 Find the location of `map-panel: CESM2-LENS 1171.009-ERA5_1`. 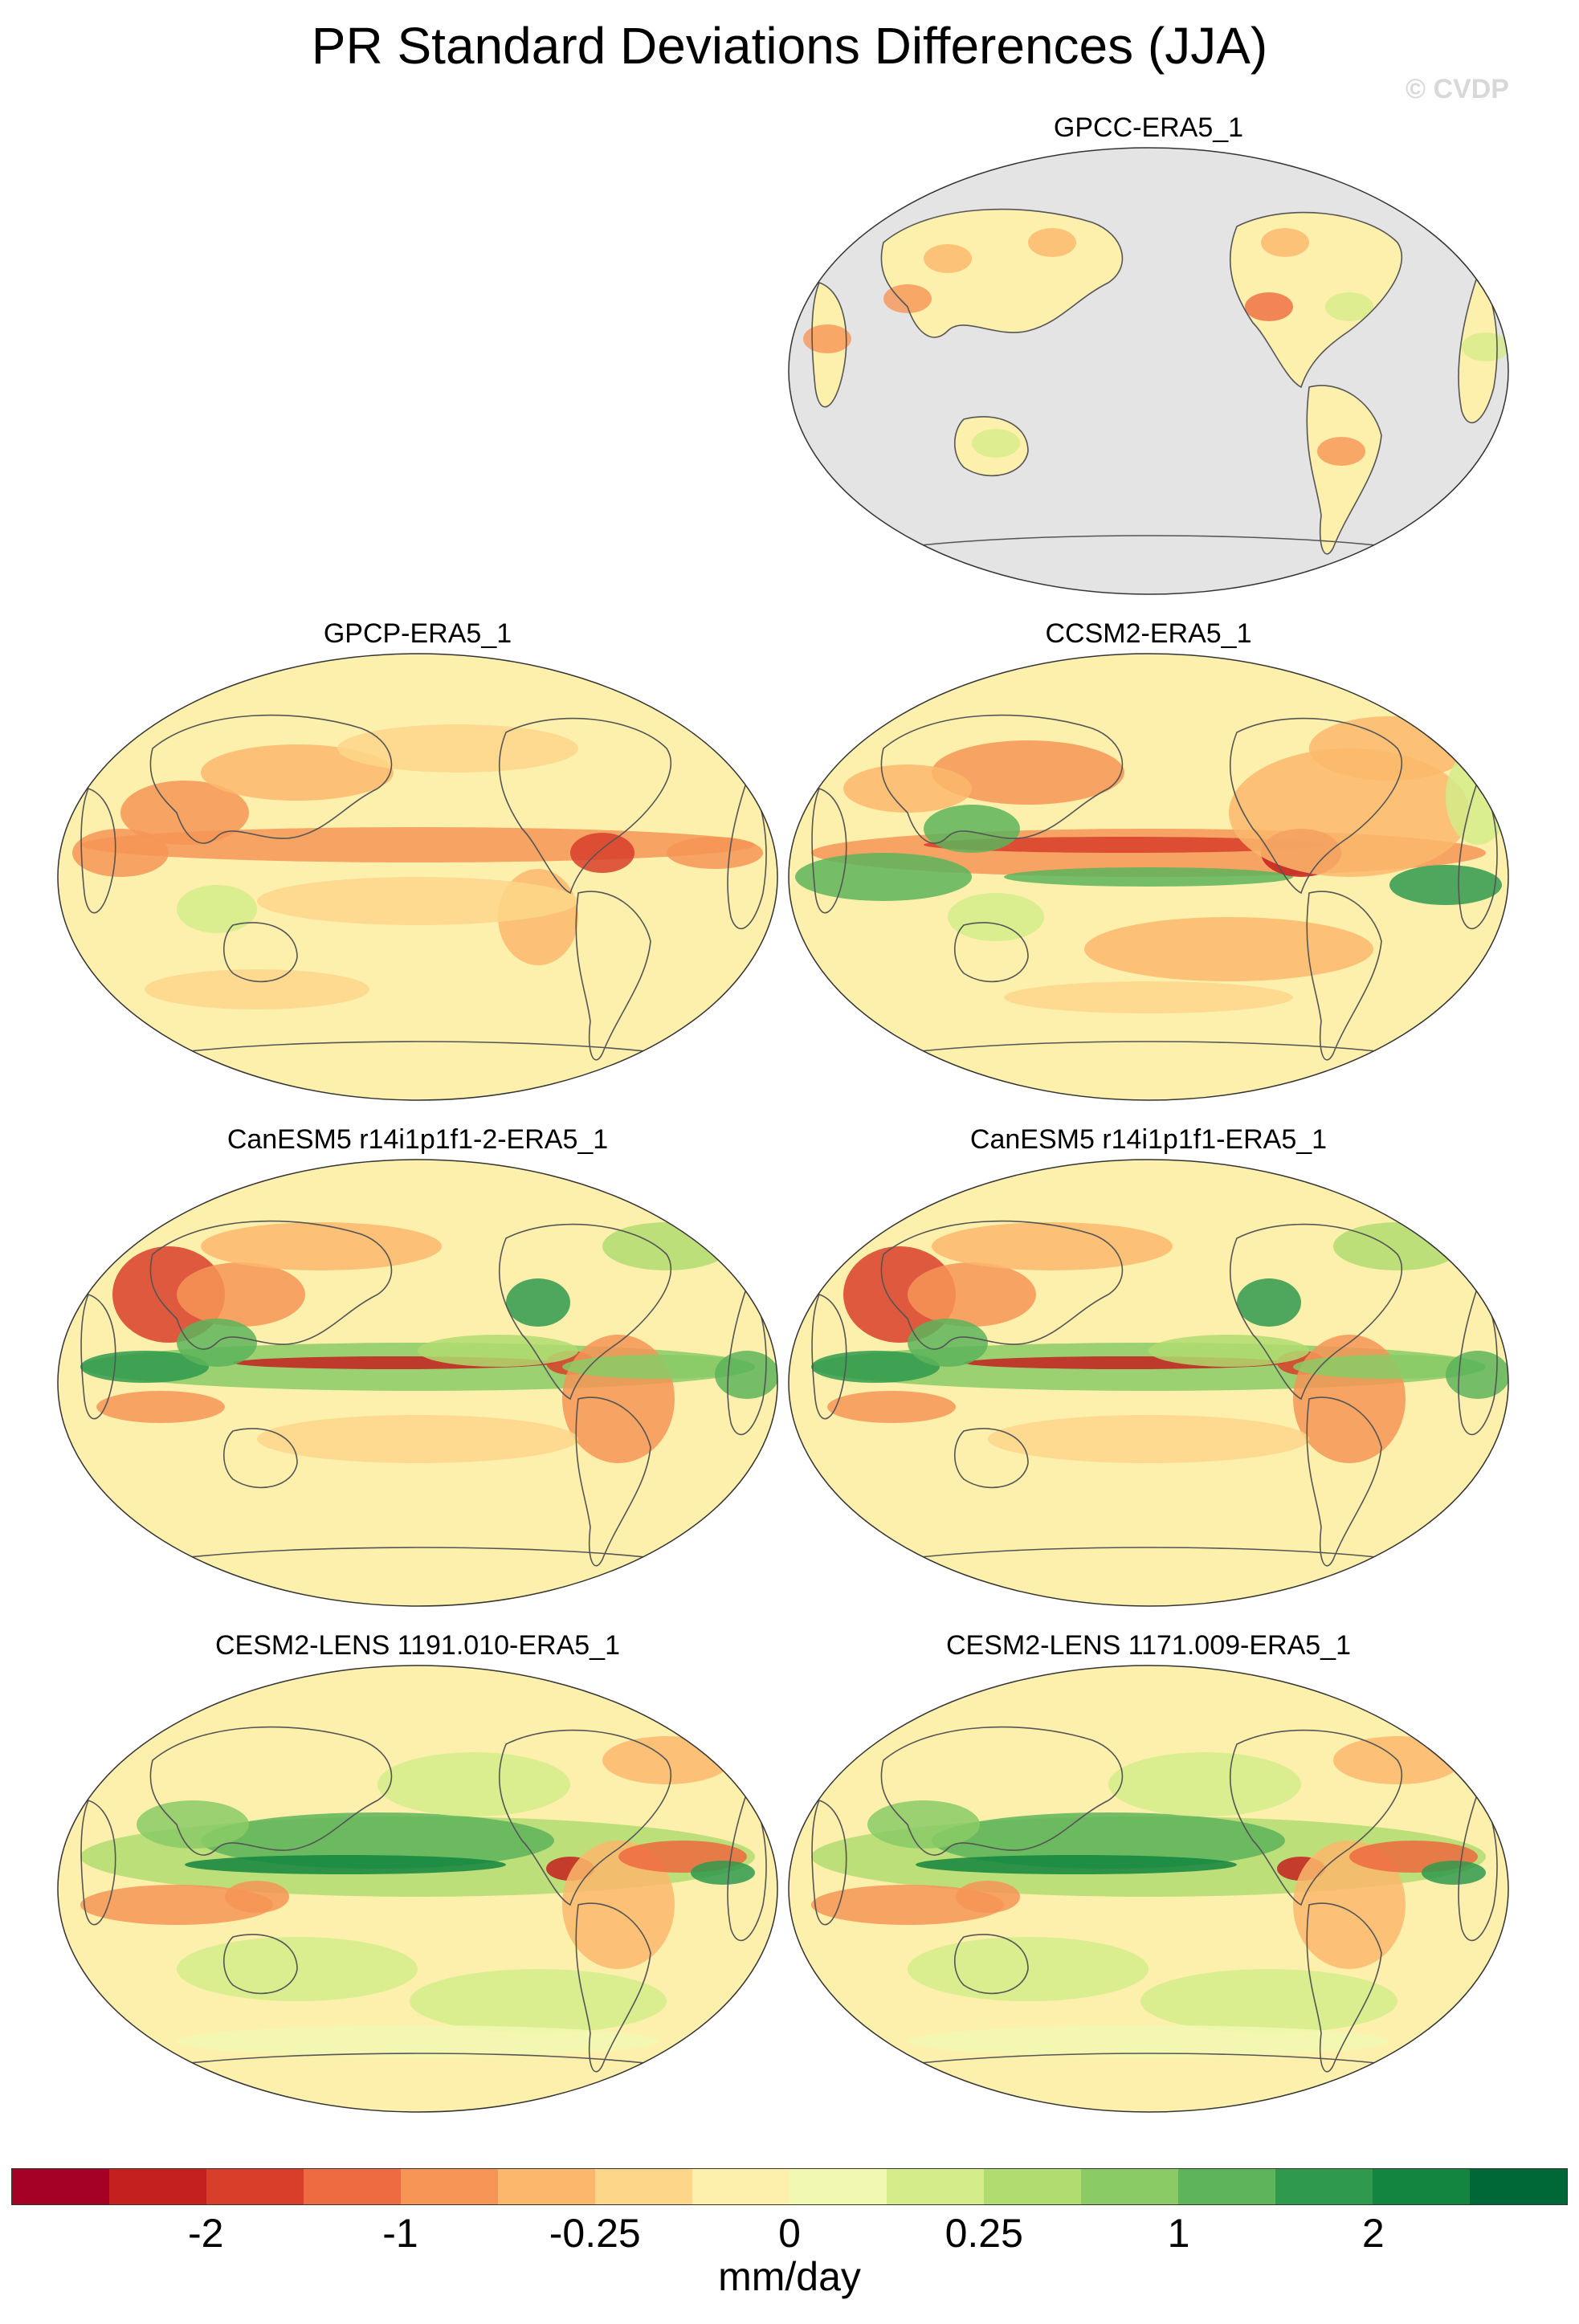

map-panel: CESM2-LENS 1171.009-ERA5_1 is located at coordinates (1148, 1879).